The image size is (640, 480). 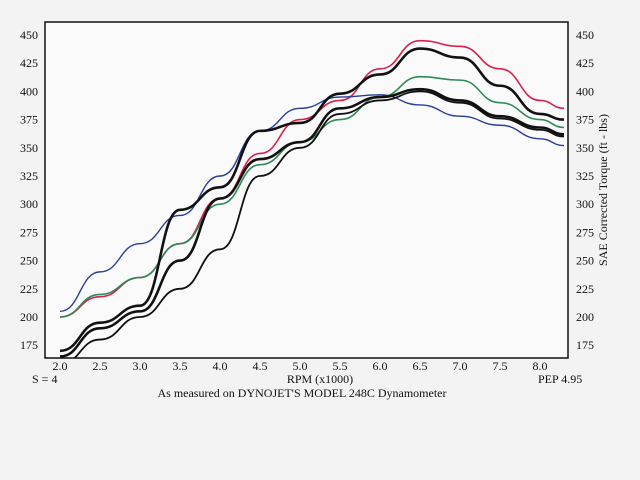 What do you see at coordinates (603, 190) in the screenshot?
I see `y-axis-label: SAE Corrected Torque (ft - lbs)` at bounding box center [603, 190].